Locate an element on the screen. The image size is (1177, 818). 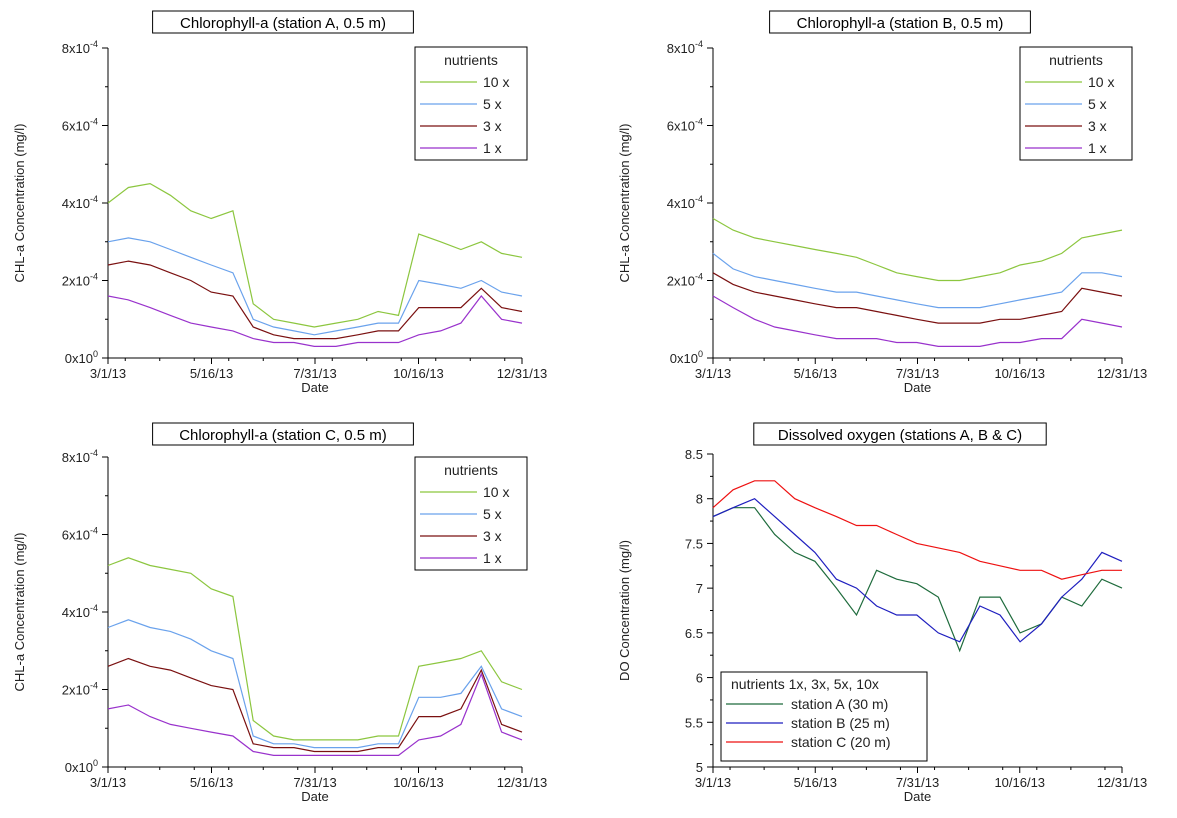
legend-label: station C (20 m) is located at coordinates (841, 742).